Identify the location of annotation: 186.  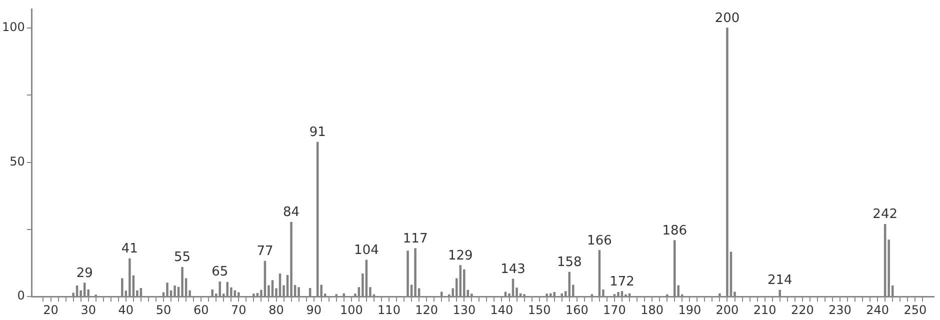
(675, 230).